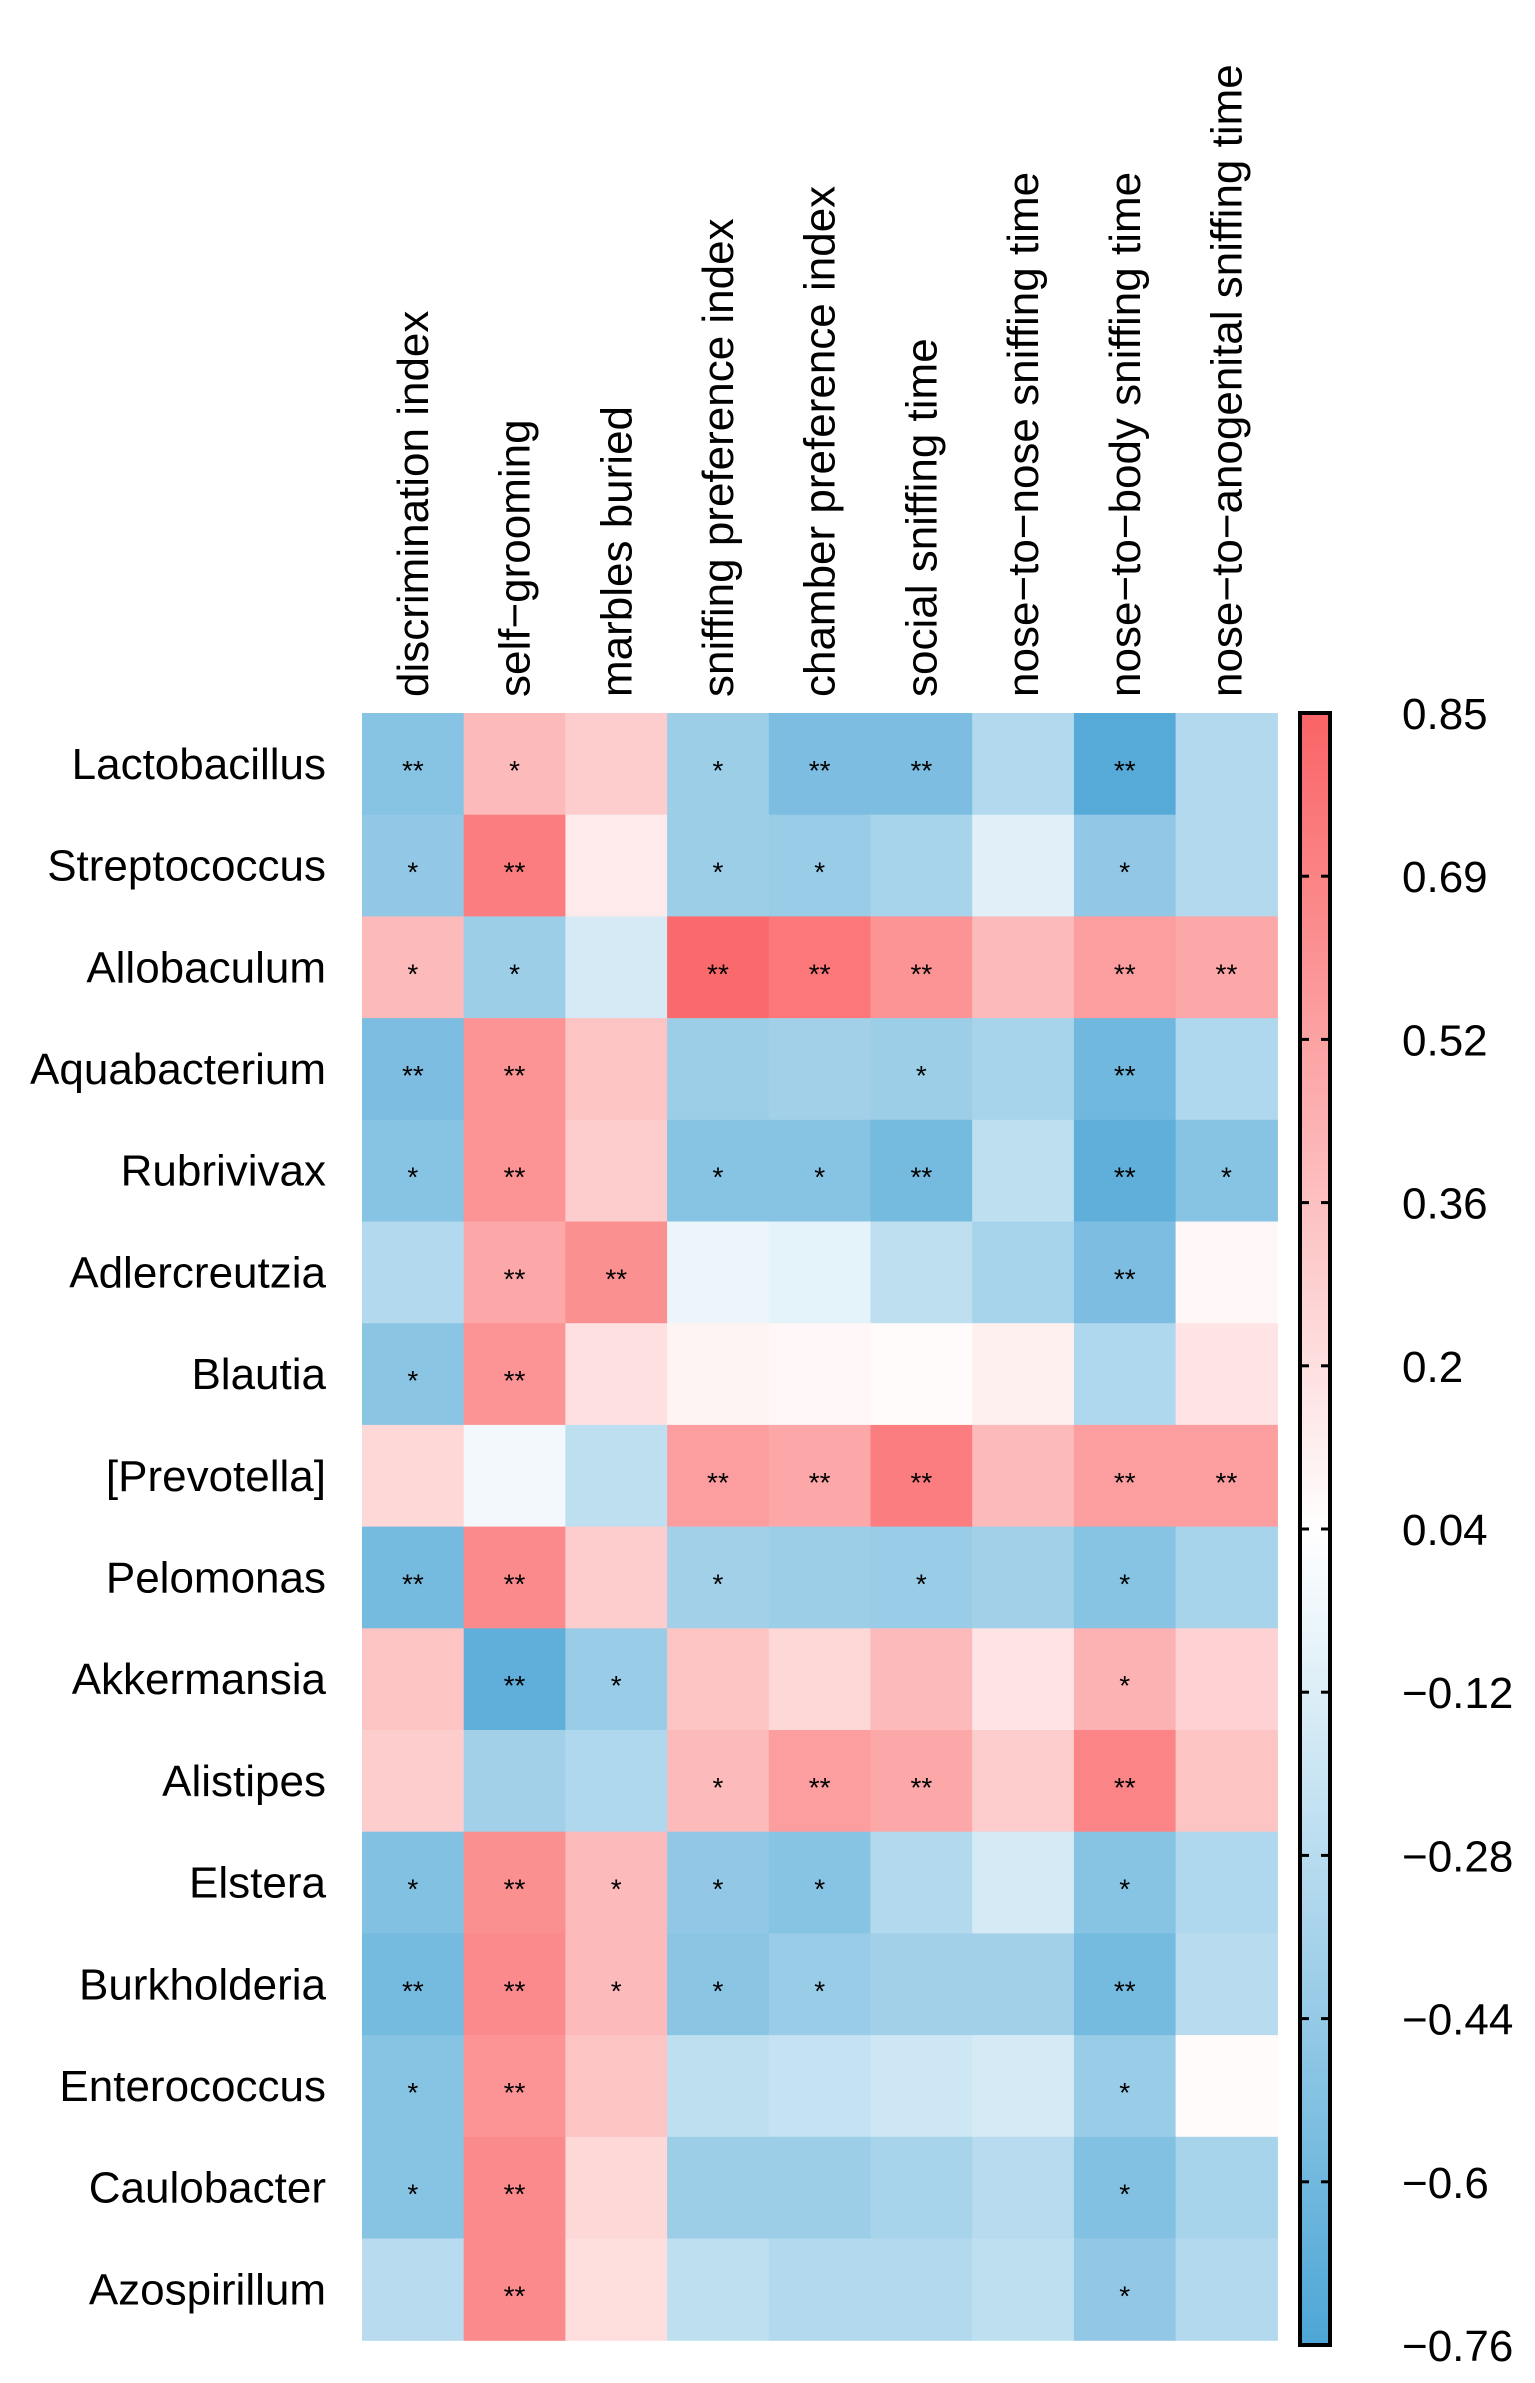  Describe the element at coordinates (216, 1577) in the screenshot. I see `row-label: Pelomonas` at that location.